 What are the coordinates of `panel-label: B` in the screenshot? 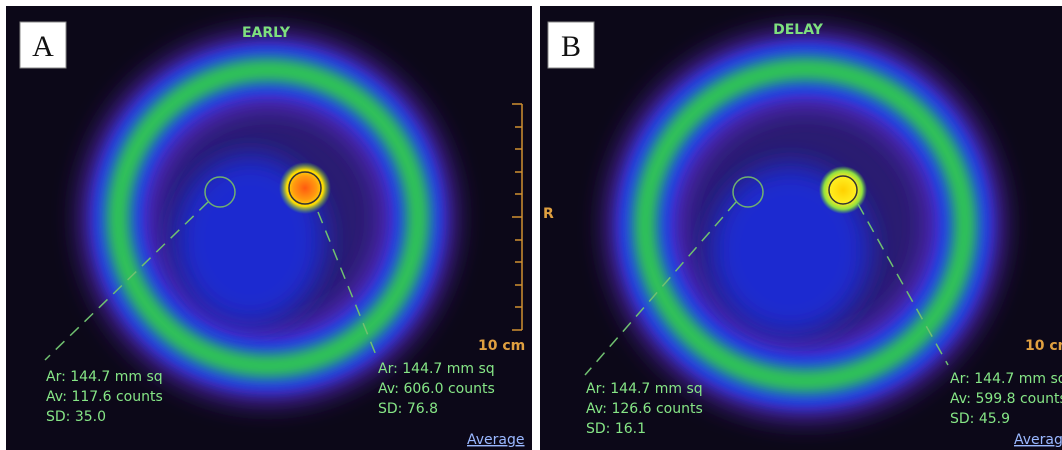 It's located at (571, 46).